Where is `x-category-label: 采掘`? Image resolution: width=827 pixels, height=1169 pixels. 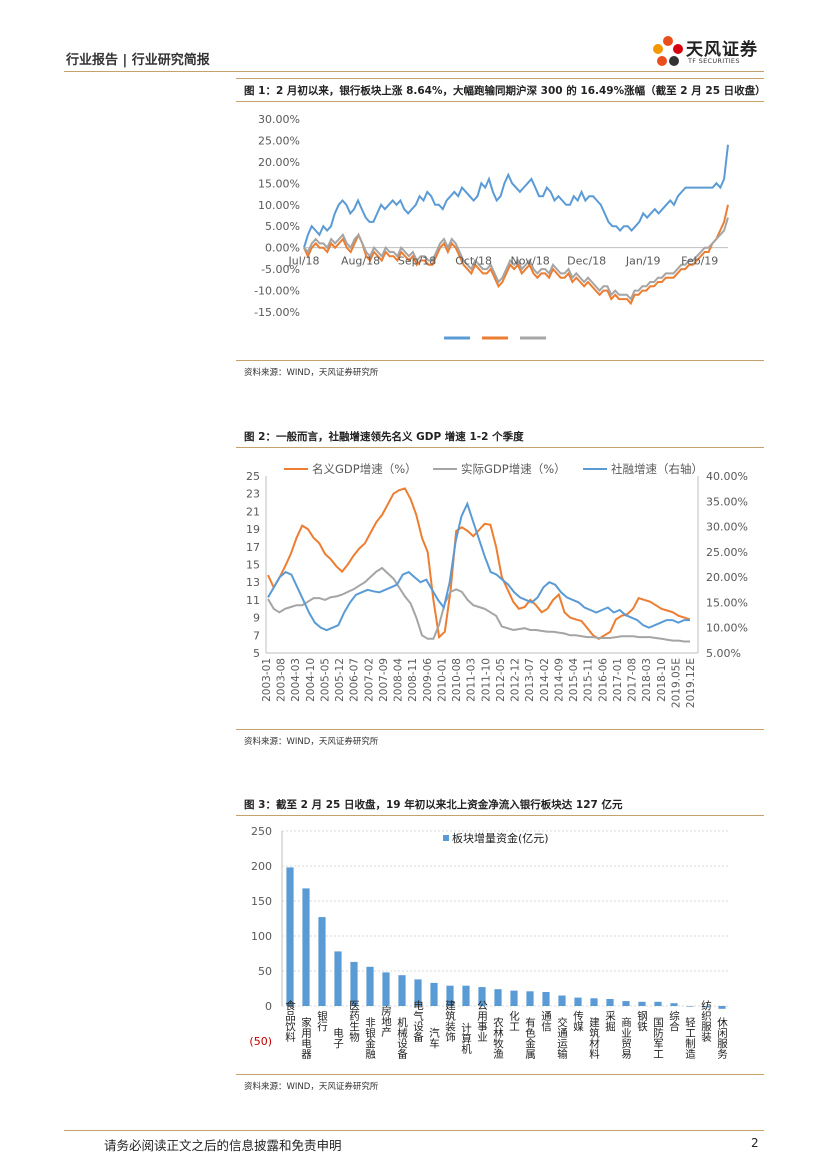 x-category-label: 采掘 is located at coordinates (610, 1022).